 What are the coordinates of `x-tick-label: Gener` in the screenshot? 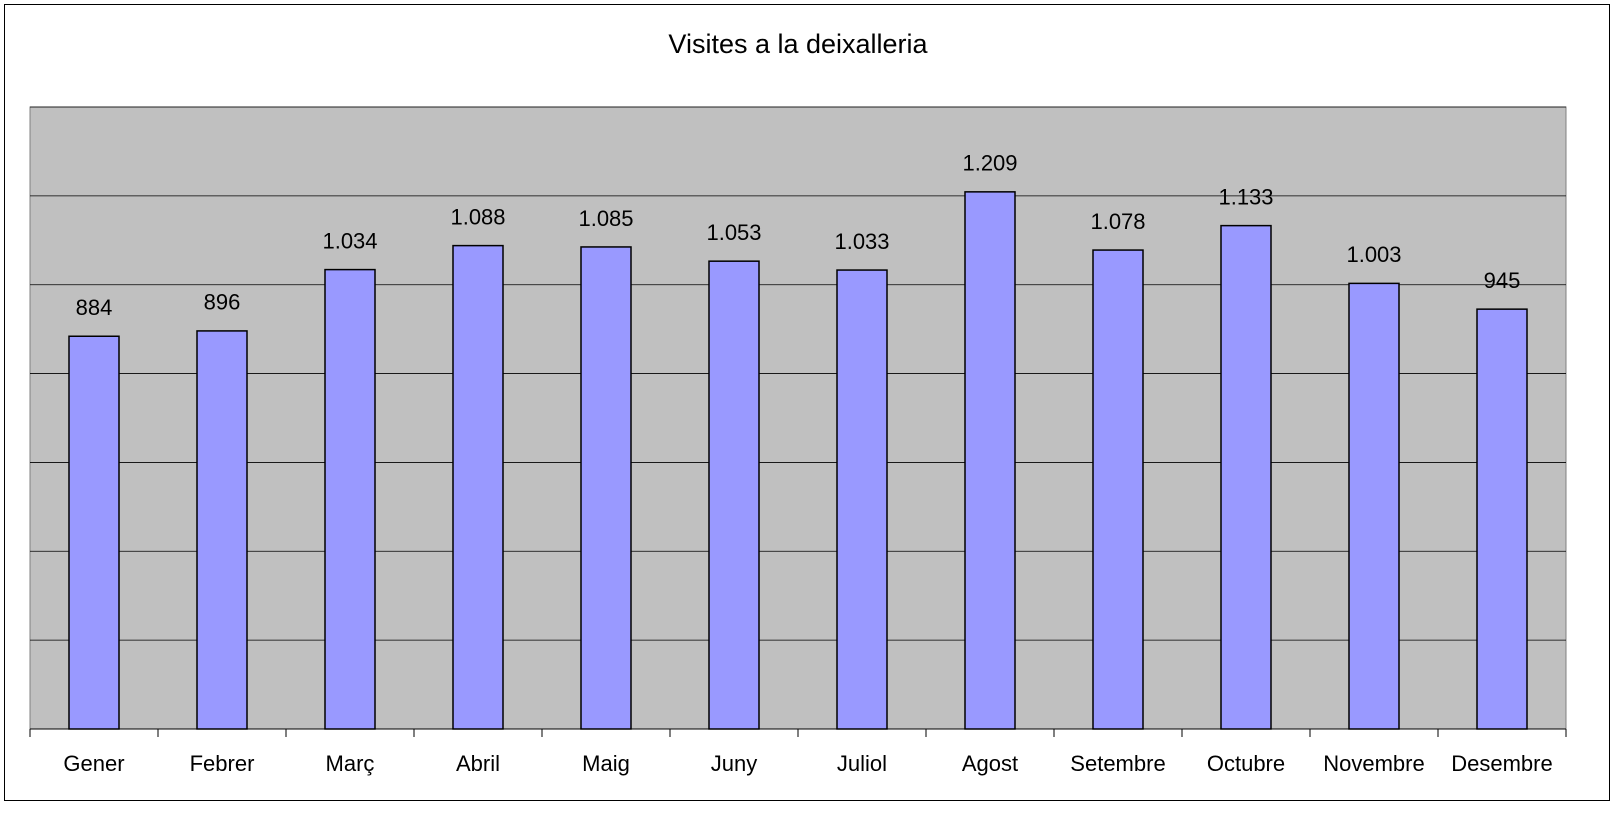 It's located at (93, 763).